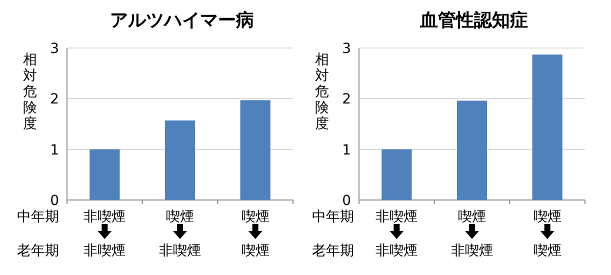  What do you see at coordinates (182, 20) in the screenshot?
I see `chart-title: アルツハイマー病` at bounding box center [182, 20].